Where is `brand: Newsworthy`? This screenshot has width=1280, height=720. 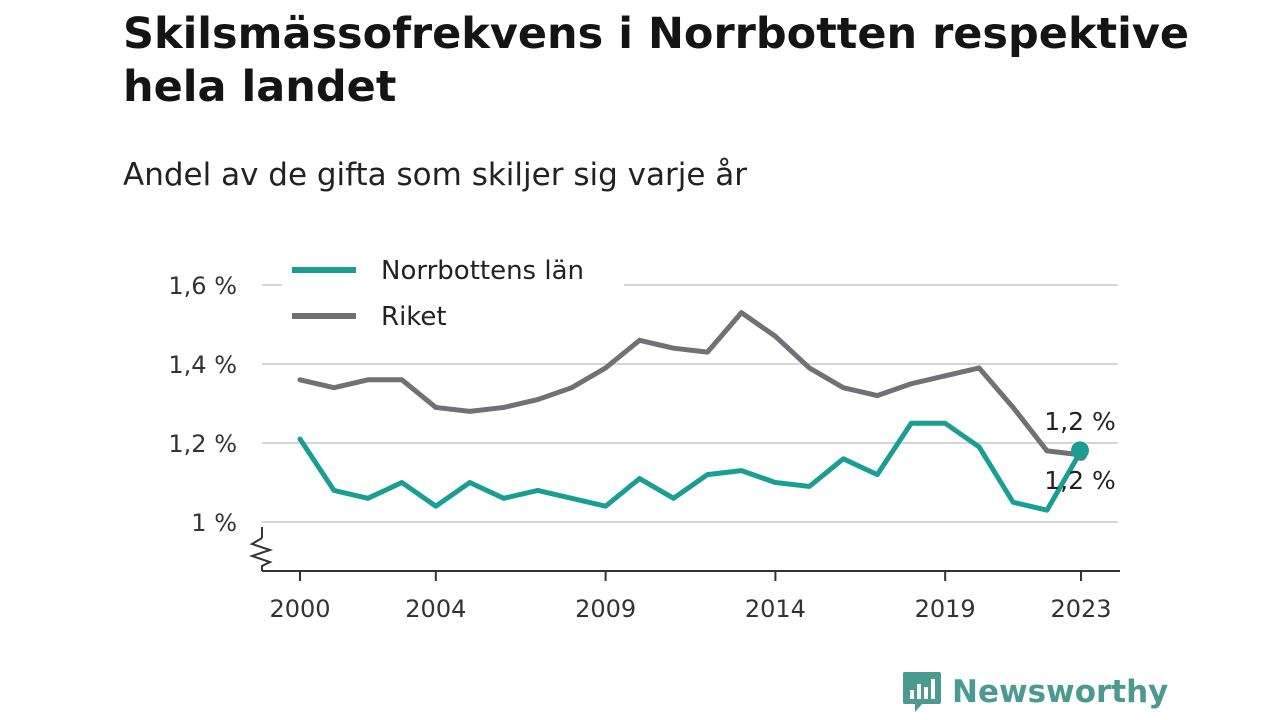
brand: Newsworthy is located at coordinates (1035, 692).